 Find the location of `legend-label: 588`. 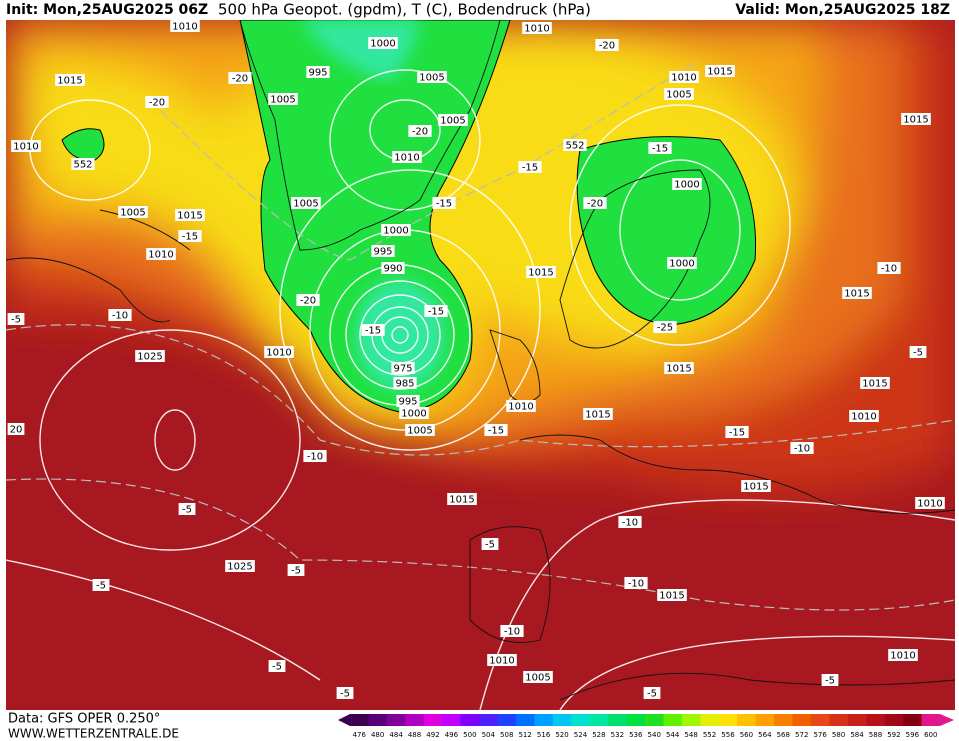

legend-label: 588 is located at coordinates (875, 735).